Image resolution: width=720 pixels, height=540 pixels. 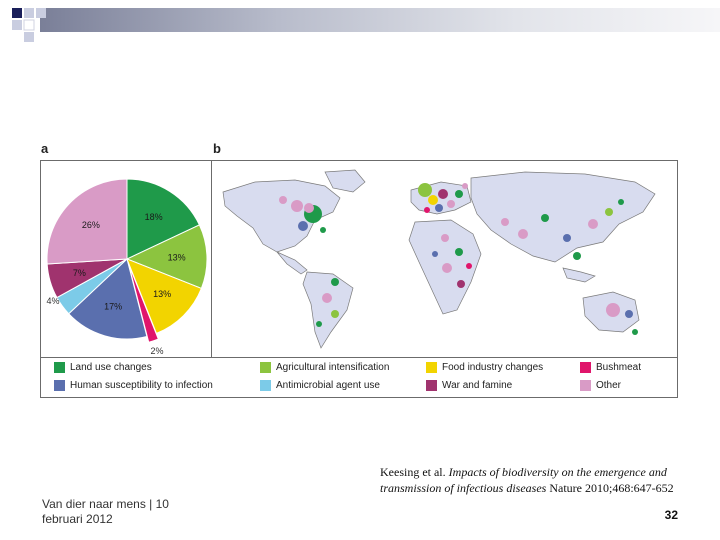 I want to click on hotspot-markers, so click(x=458, y=259).